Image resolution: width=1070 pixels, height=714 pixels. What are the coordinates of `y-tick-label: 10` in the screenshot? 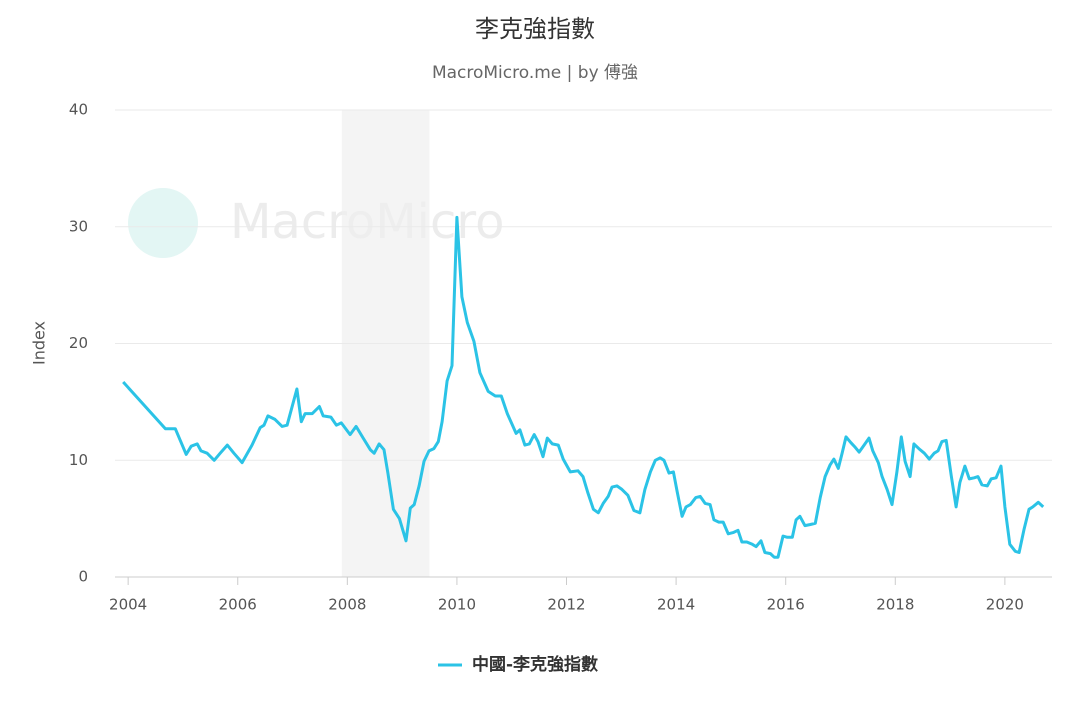 It's located at (78, 460).